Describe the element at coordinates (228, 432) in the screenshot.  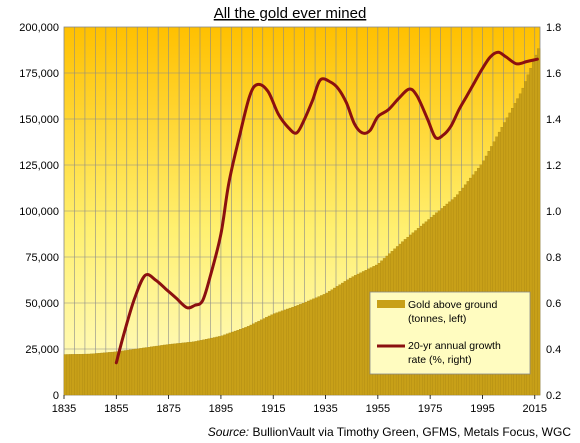
I see `source-prefix: Source:` at that location.